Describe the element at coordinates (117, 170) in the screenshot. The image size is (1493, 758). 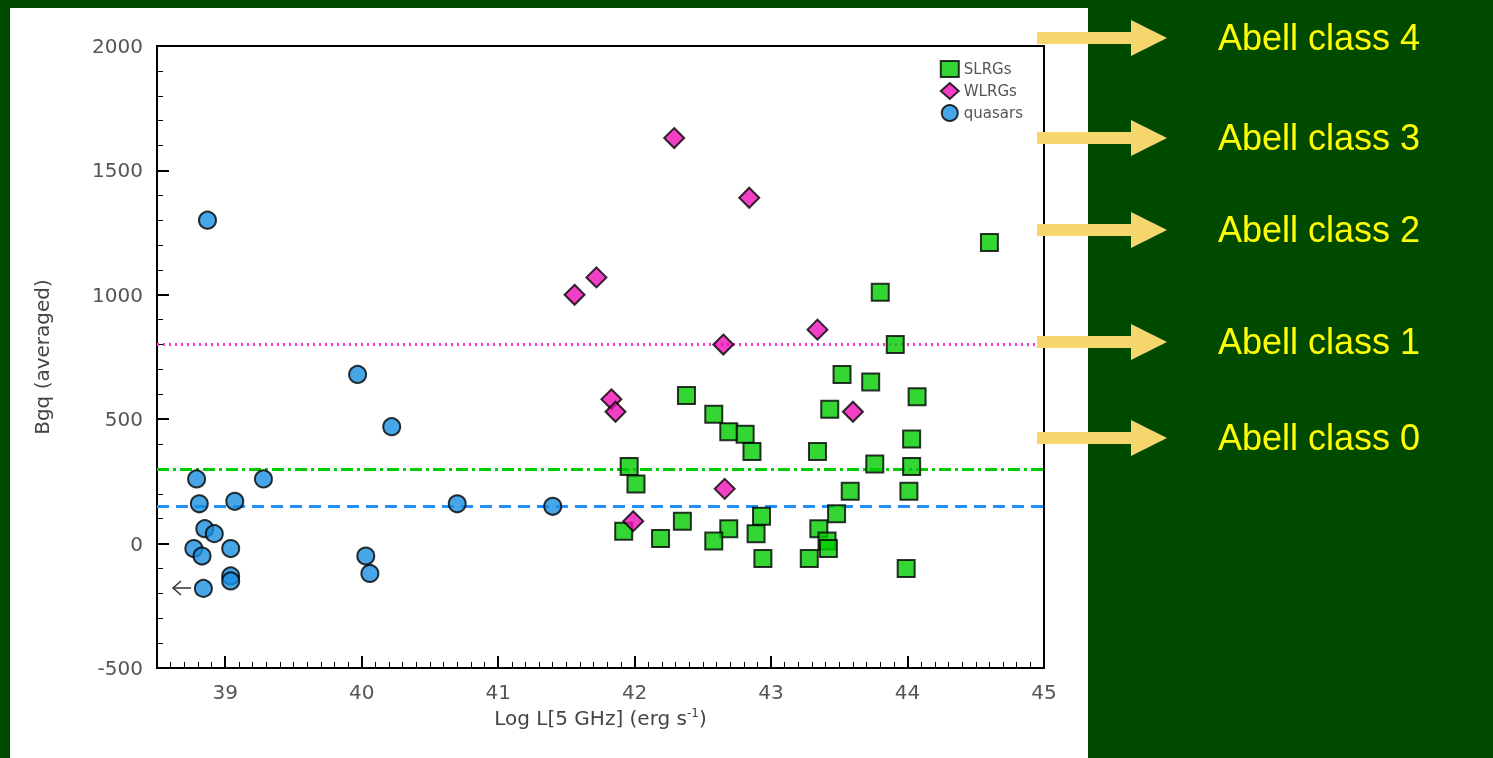
I see `y-tick-label: 1500` at that location.